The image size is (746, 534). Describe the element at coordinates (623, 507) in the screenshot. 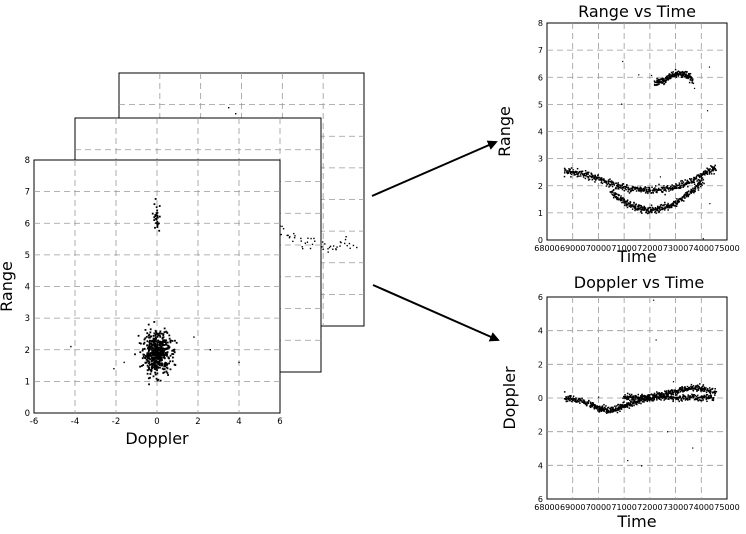

I see `x-tick-label: 71000` at that location.